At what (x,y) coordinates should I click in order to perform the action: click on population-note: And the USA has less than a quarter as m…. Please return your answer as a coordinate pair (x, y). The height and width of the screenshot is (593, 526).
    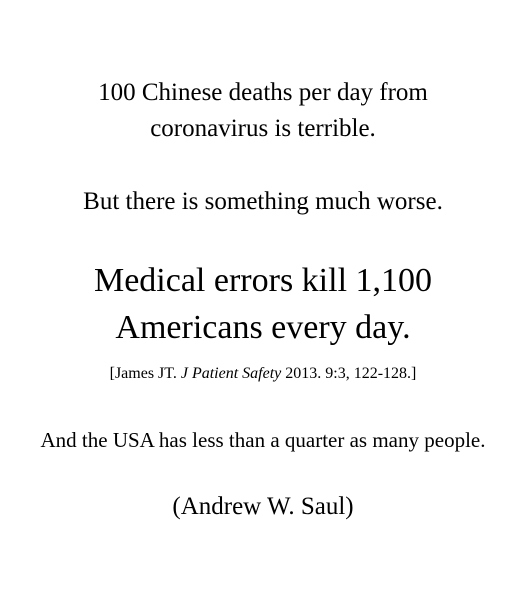
    Looking at the image, I should click on (263, 440).